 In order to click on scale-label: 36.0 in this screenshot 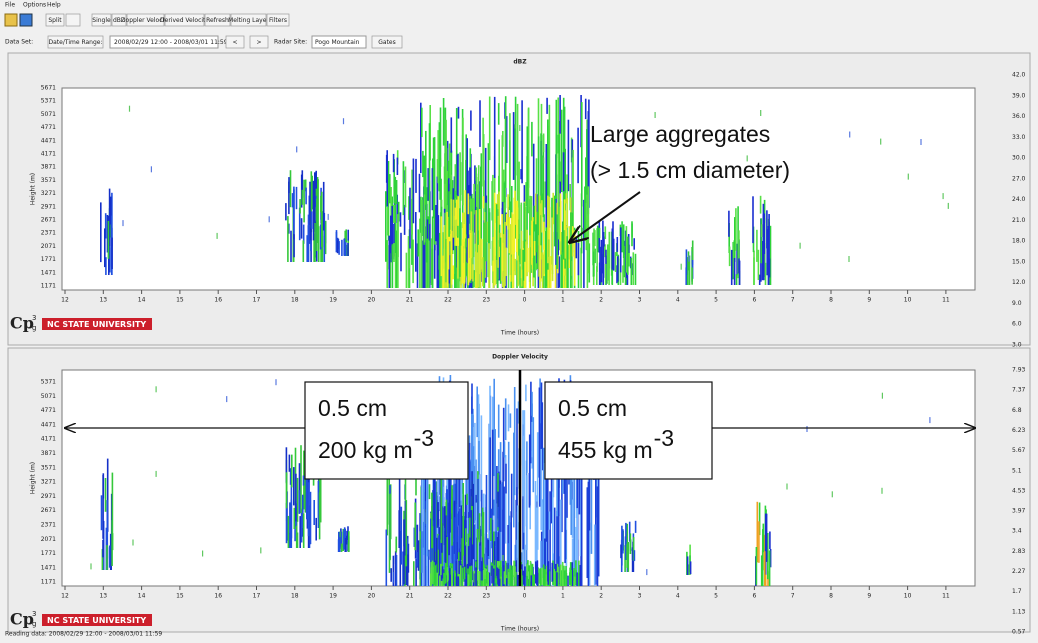, I will do `click(1019, 116)`.